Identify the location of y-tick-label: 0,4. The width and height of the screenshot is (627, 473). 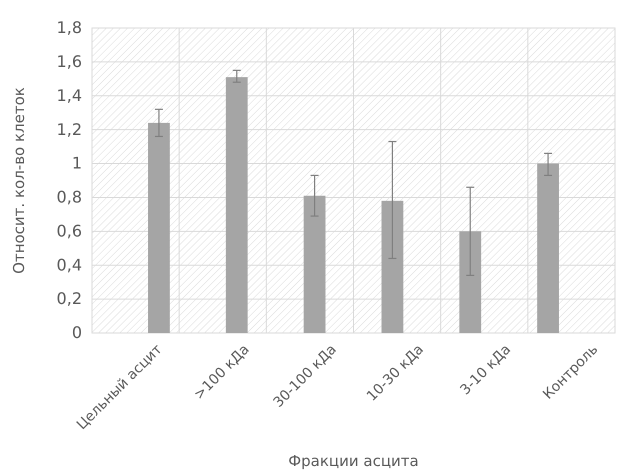
(69, 264).